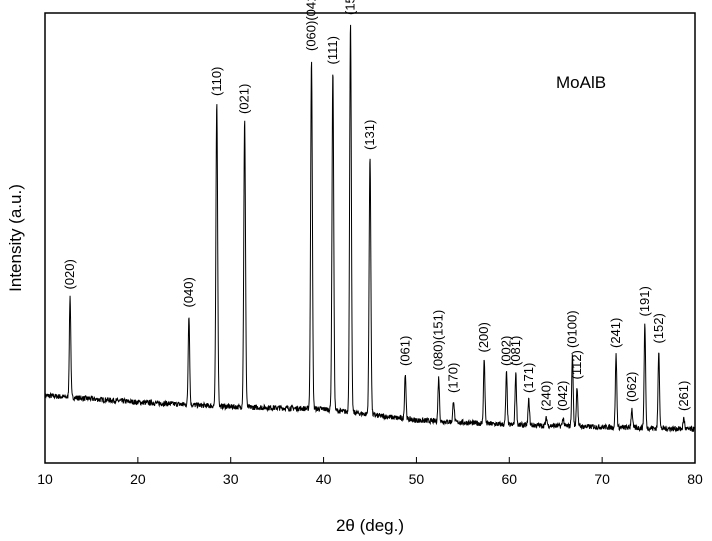 The height and width of the screenshot is (541, 712). I want to click on peak-label: (112), so click(576, 364).